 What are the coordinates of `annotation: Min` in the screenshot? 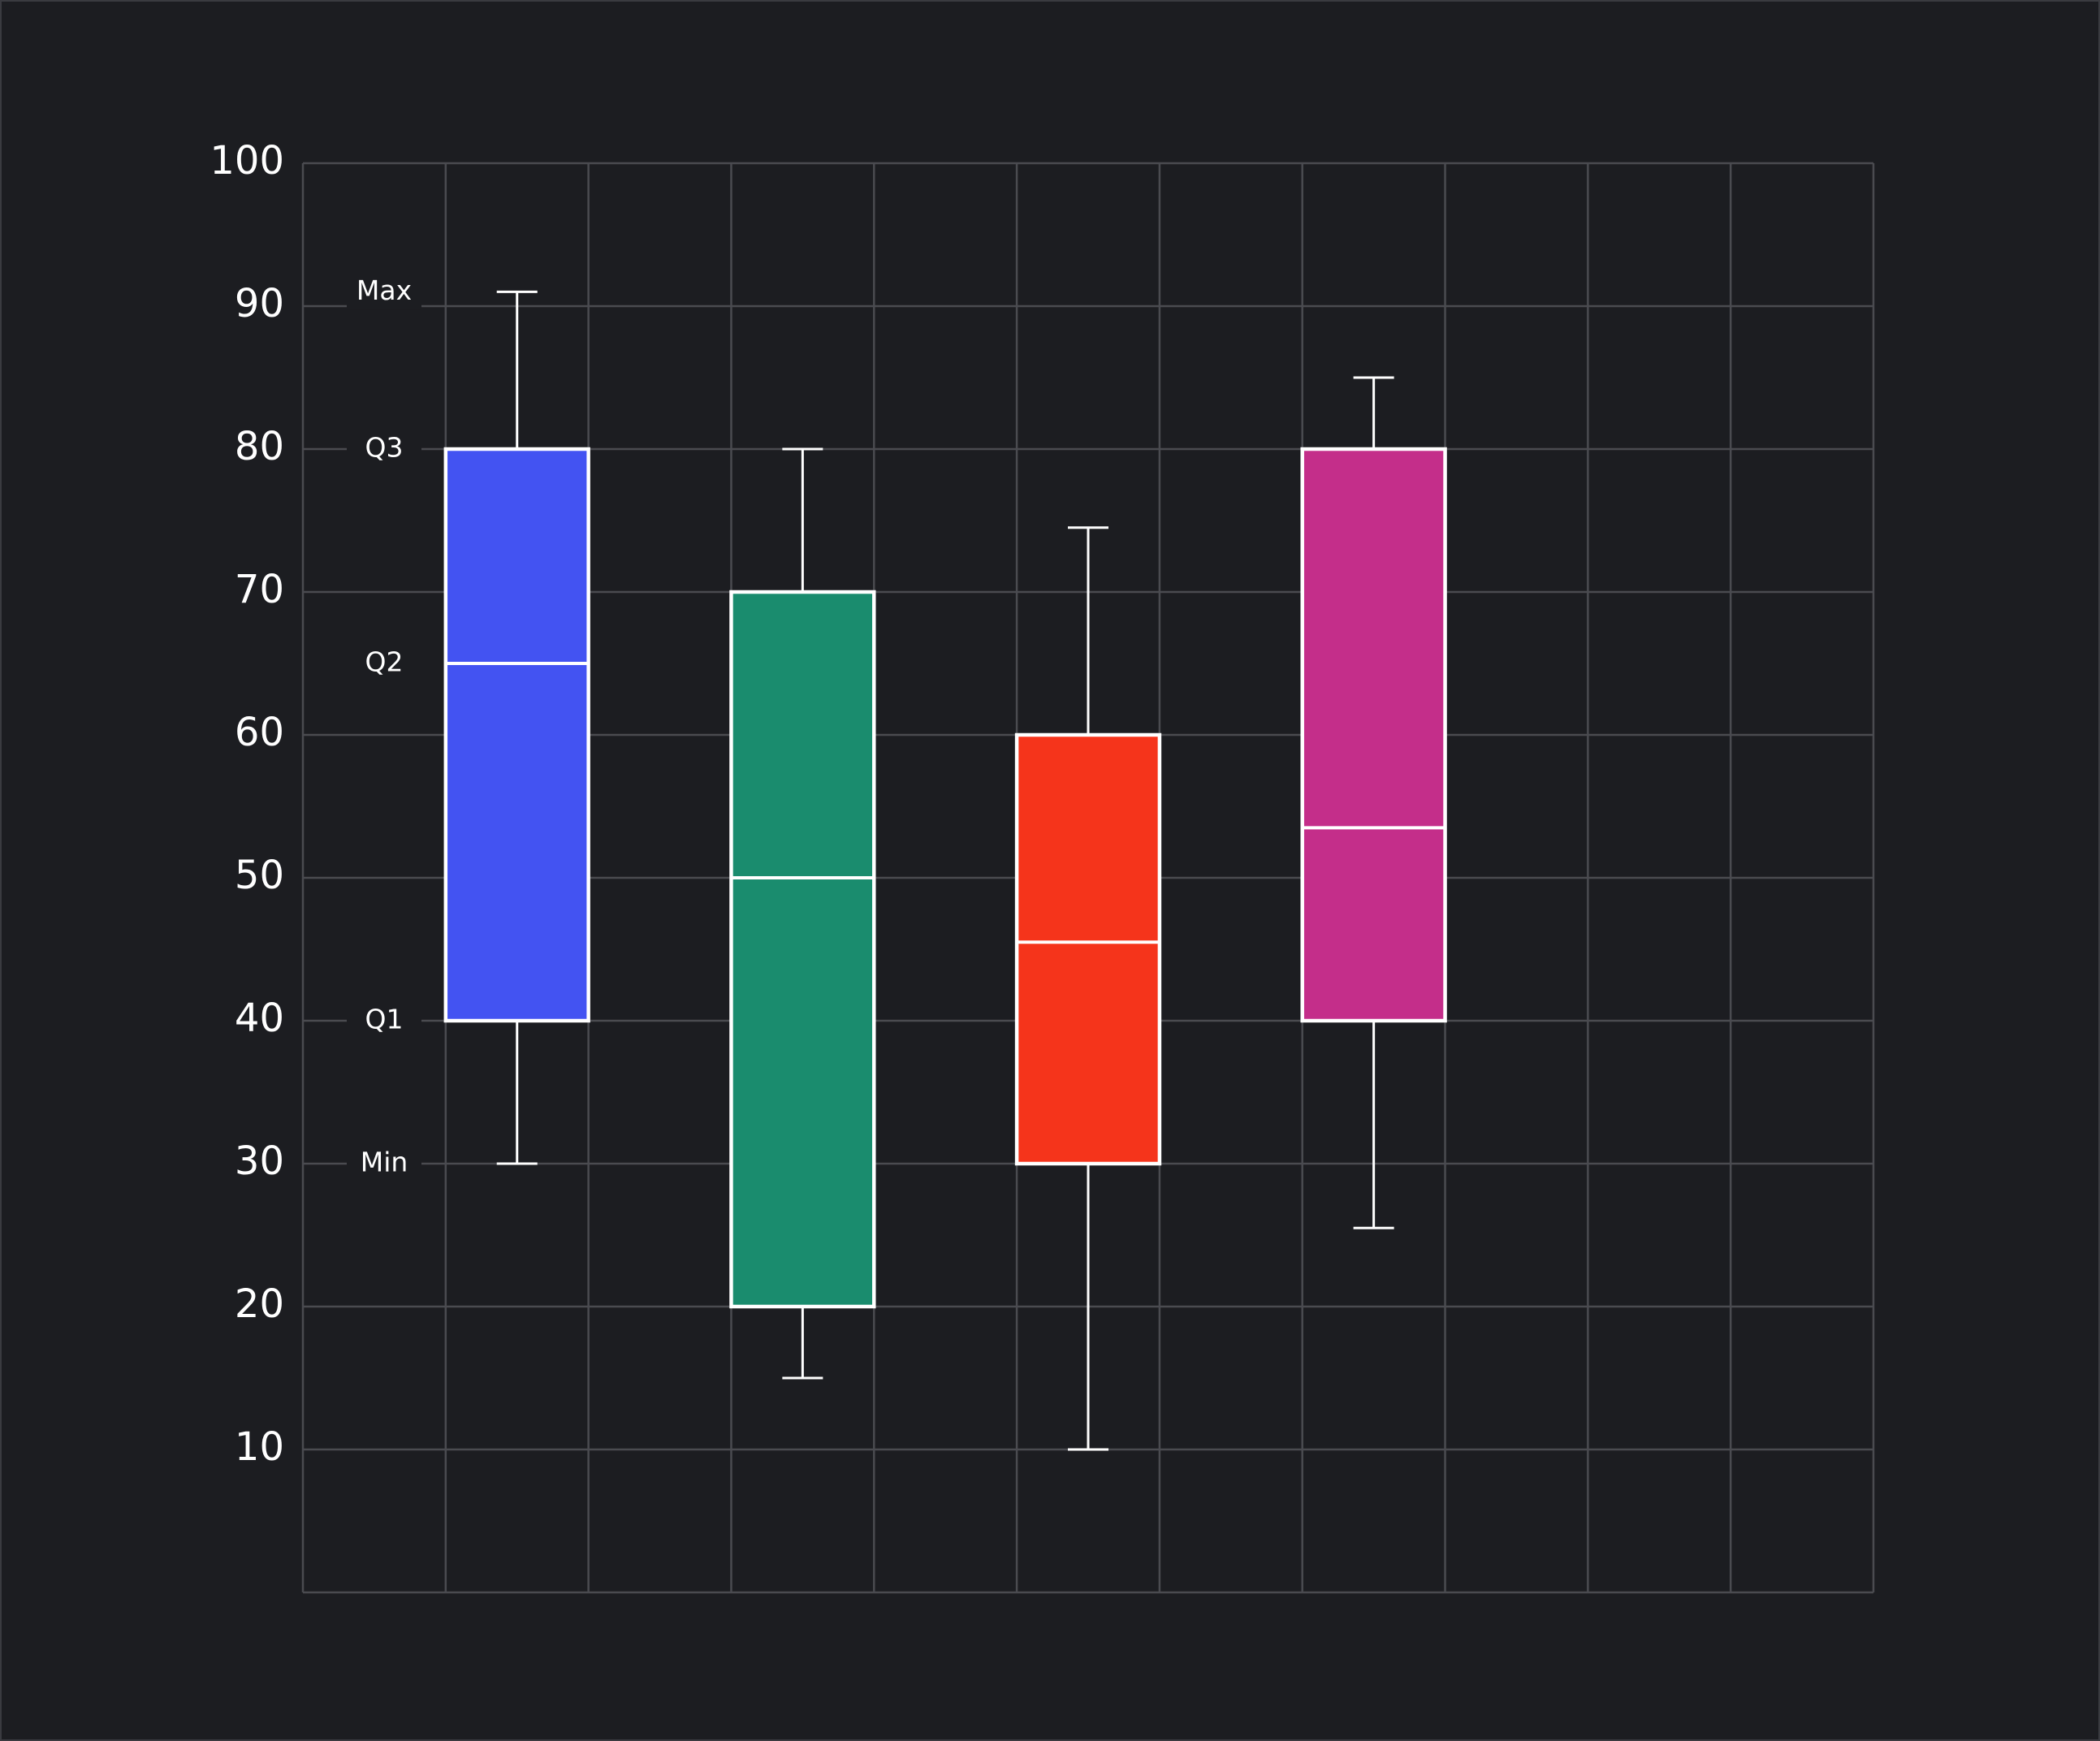 It's located at (385, 1162).